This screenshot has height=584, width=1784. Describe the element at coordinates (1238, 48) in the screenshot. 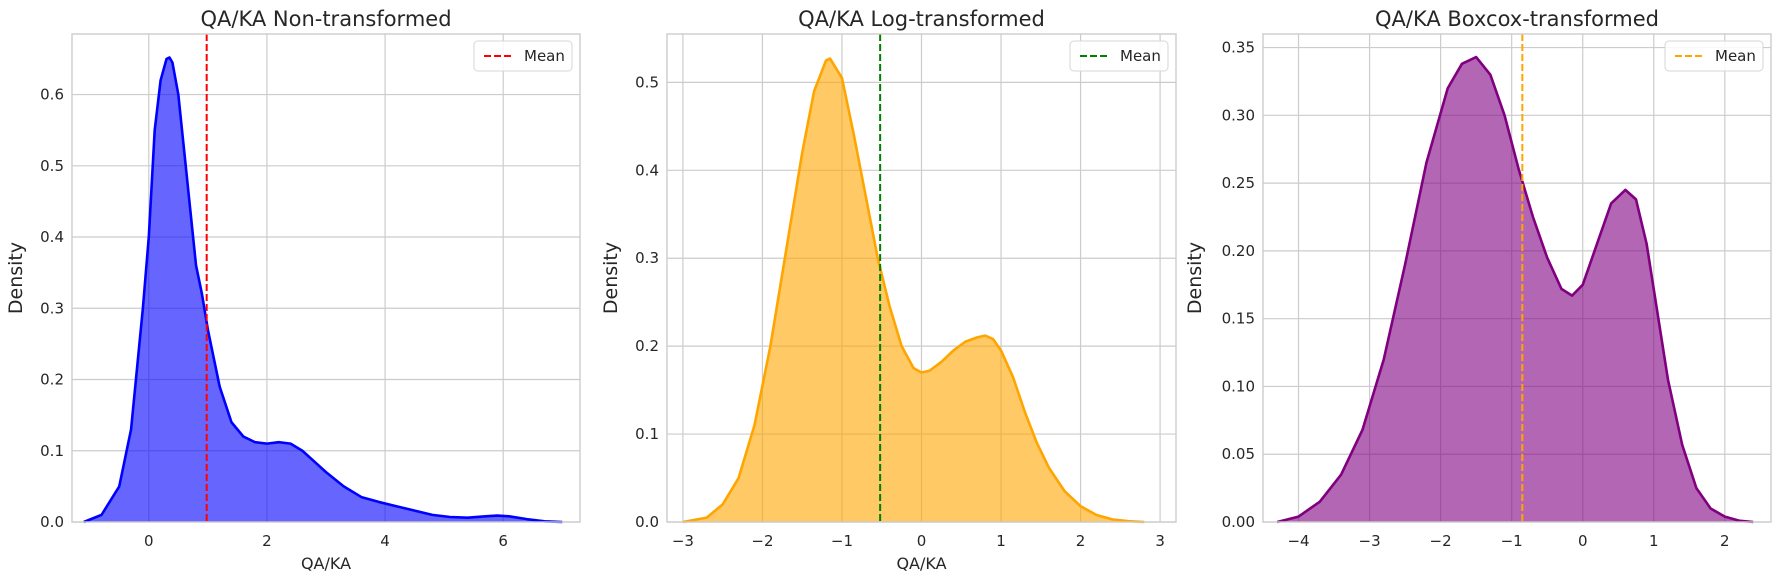

I see `y-tick-label-7: 0.35` at that location.